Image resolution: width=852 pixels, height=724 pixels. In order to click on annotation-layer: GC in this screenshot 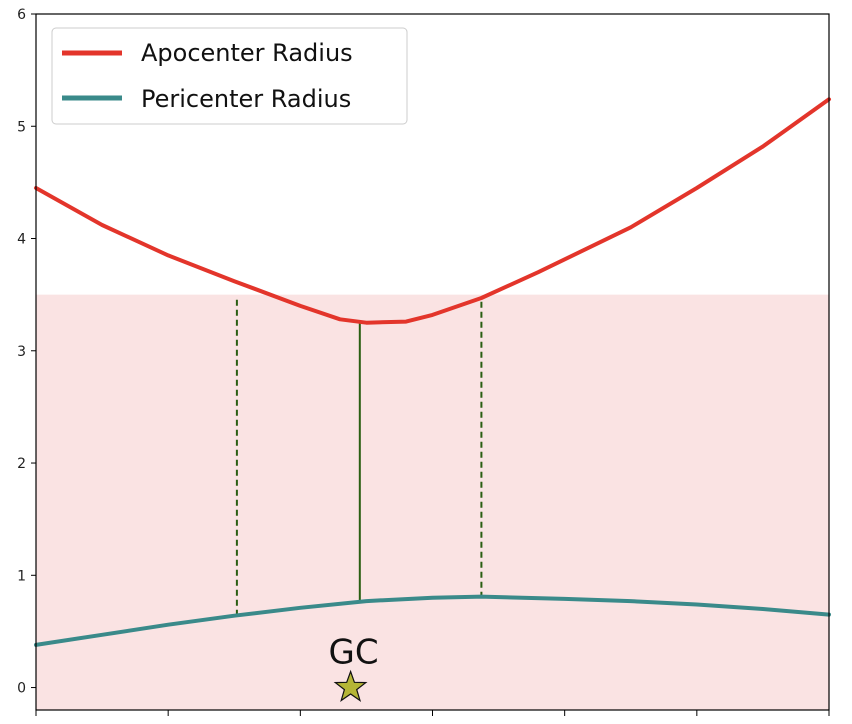, I will do `click(354, 667)`.